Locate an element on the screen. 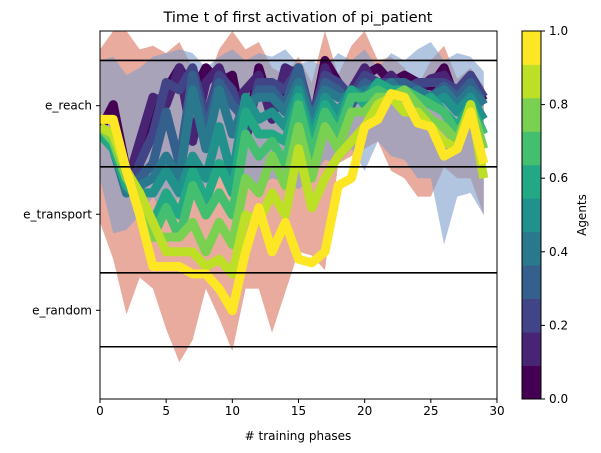 The height and width of the screenshot is (453, 601). colorbar-tick-label: 0.4 is located at coordinates (558, 252).